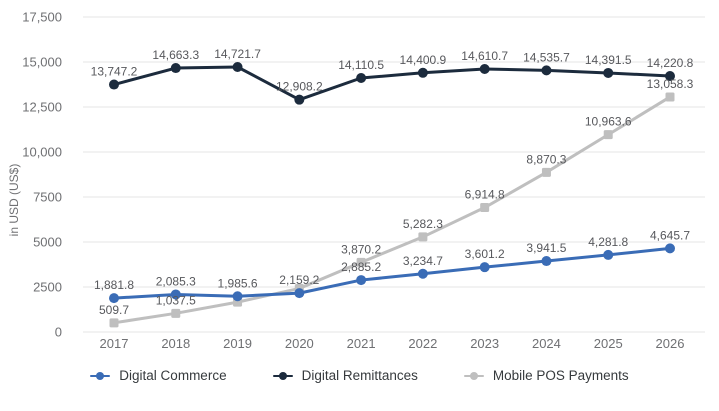  I want to click on data-point-label: 3,870.2, so click(361, 249).